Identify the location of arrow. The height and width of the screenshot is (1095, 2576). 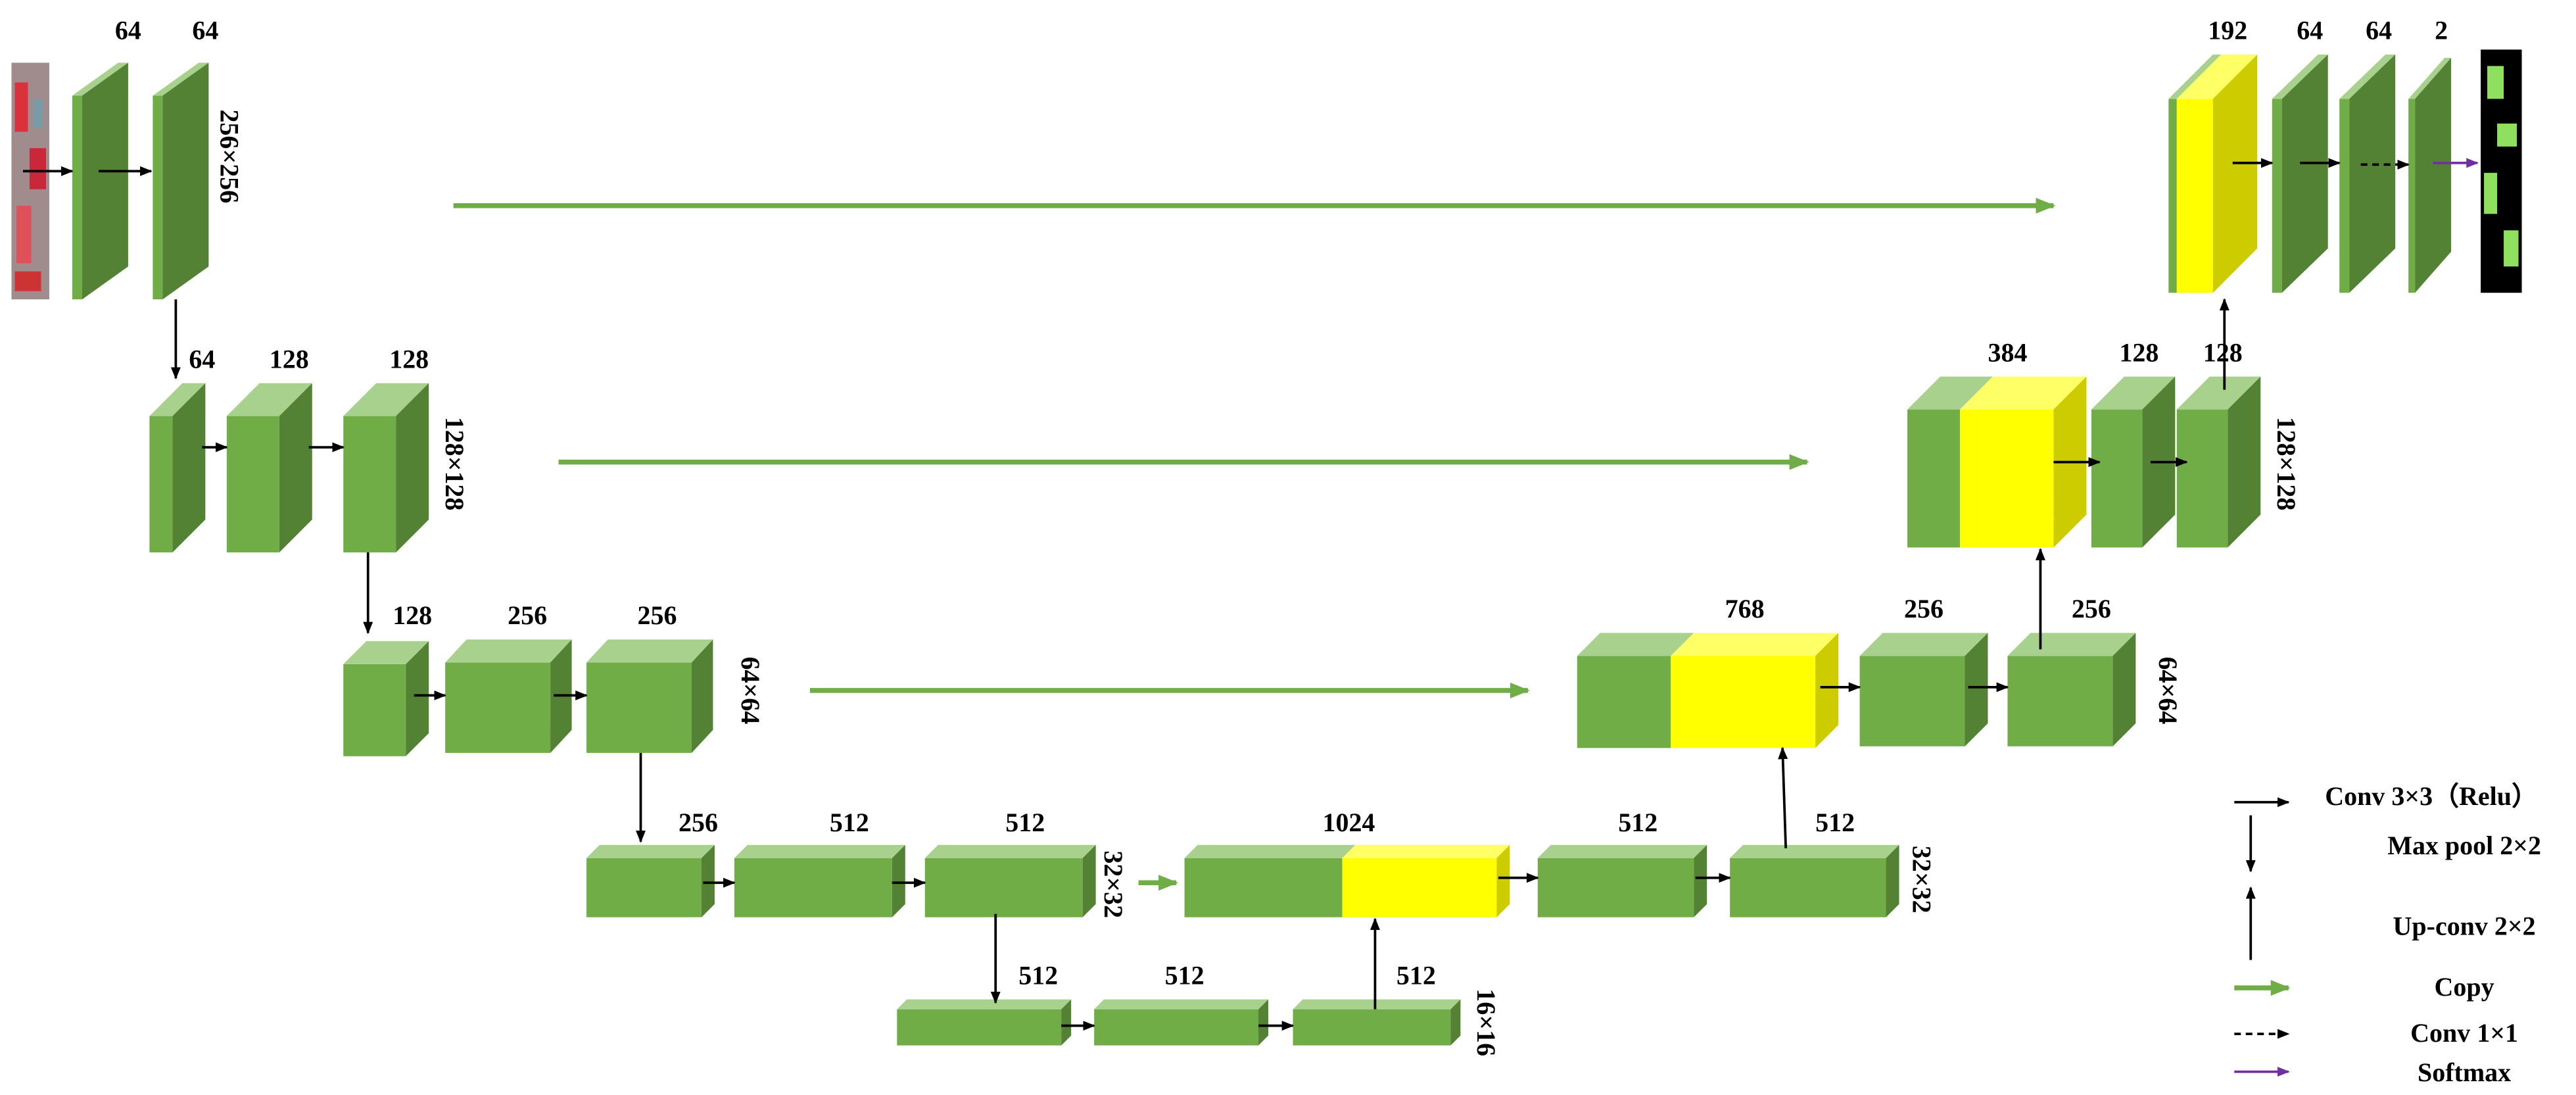
(1783, 797).